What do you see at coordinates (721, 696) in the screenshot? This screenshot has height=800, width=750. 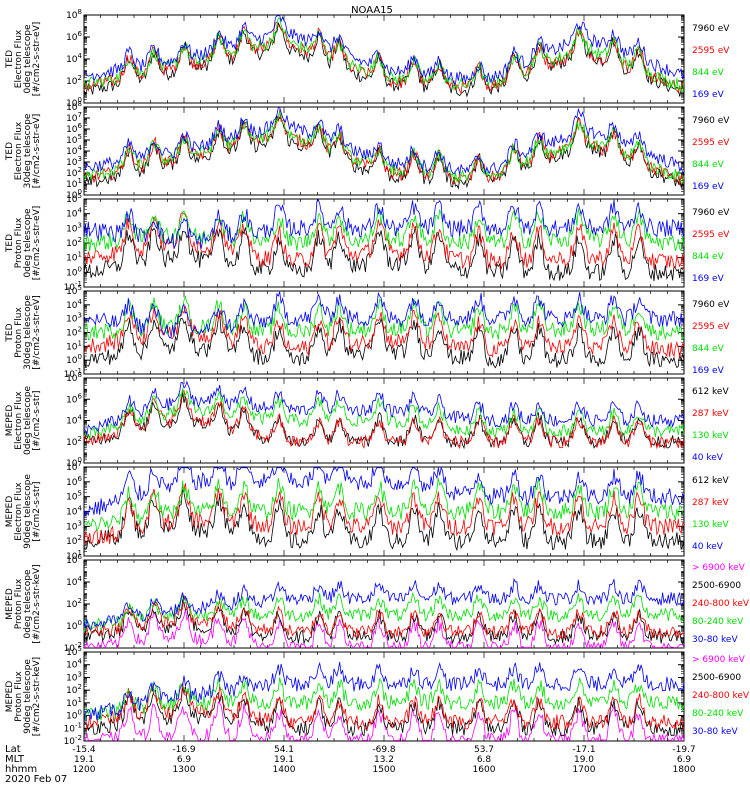 I see `legend-entry: 240-800 keV` at bounding box center [721, 696].